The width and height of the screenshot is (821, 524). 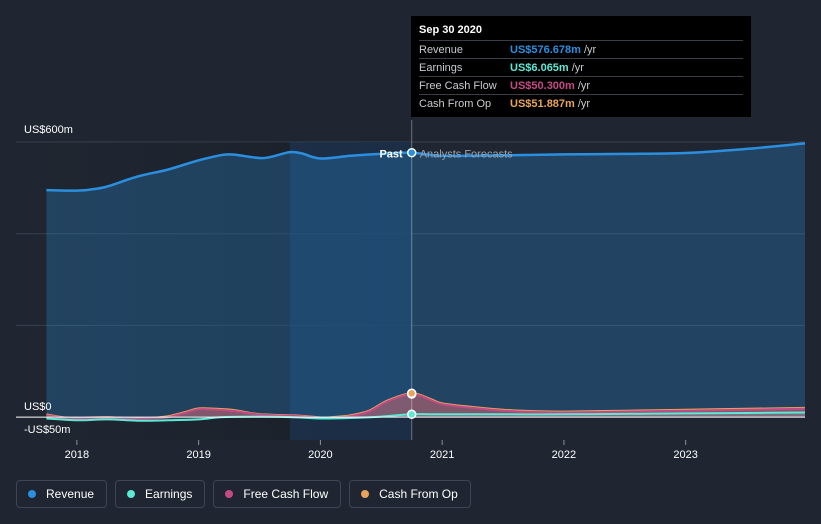 I want to click on y-tick-label: US$0, so click(x=38, y=407).